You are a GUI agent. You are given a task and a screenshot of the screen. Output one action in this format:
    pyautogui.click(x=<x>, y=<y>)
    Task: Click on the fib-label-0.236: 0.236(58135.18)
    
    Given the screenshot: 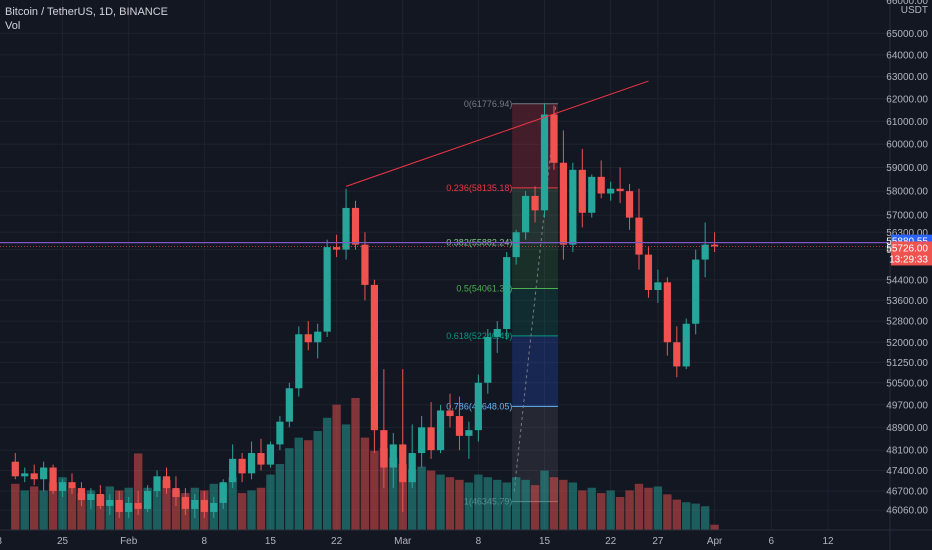 What is the action you would take?
    pyautogui.click(x=479, y=188)
    